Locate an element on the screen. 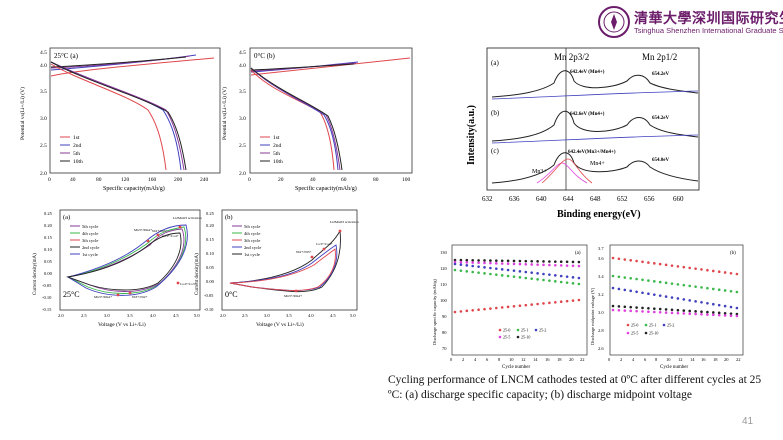 The image size is (783, 440). xps-xtick: 652 is located at coordinates (622, 199).